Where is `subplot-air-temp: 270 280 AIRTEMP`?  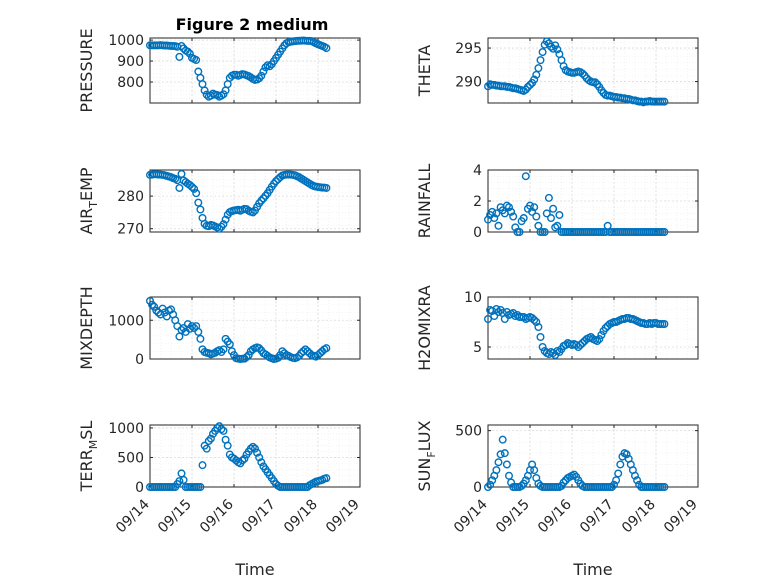
subplot-air-temp: 270 280 AIRTEMP is located at coordinates (219, 202).